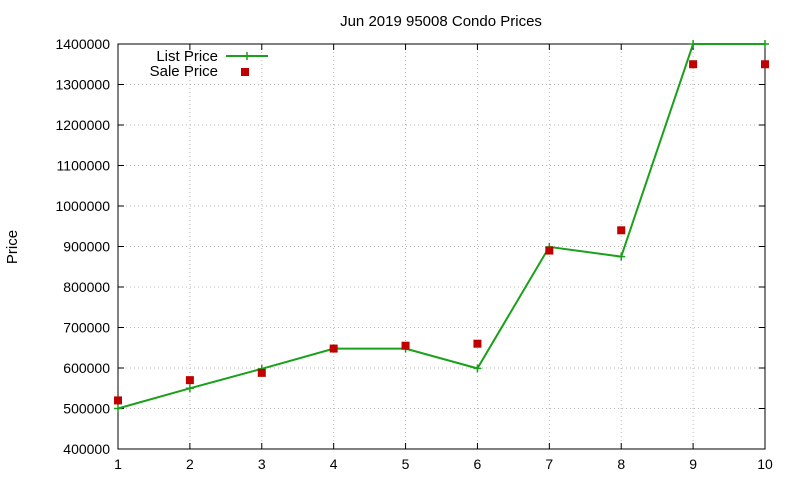  Describe the element at coordinates (82, 125) in the screenshot. I see `y-tick-label: 1200000` at that location.